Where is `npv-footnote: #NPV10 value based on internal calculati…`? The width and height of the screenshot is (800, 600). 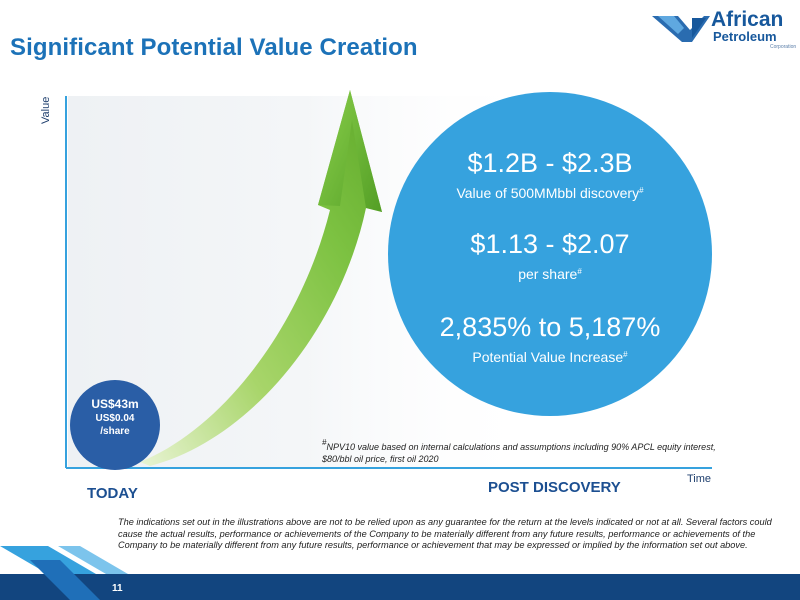
npv-footnote: #NPV10 value based on internal calculati… is located at coordinates (532, 451).